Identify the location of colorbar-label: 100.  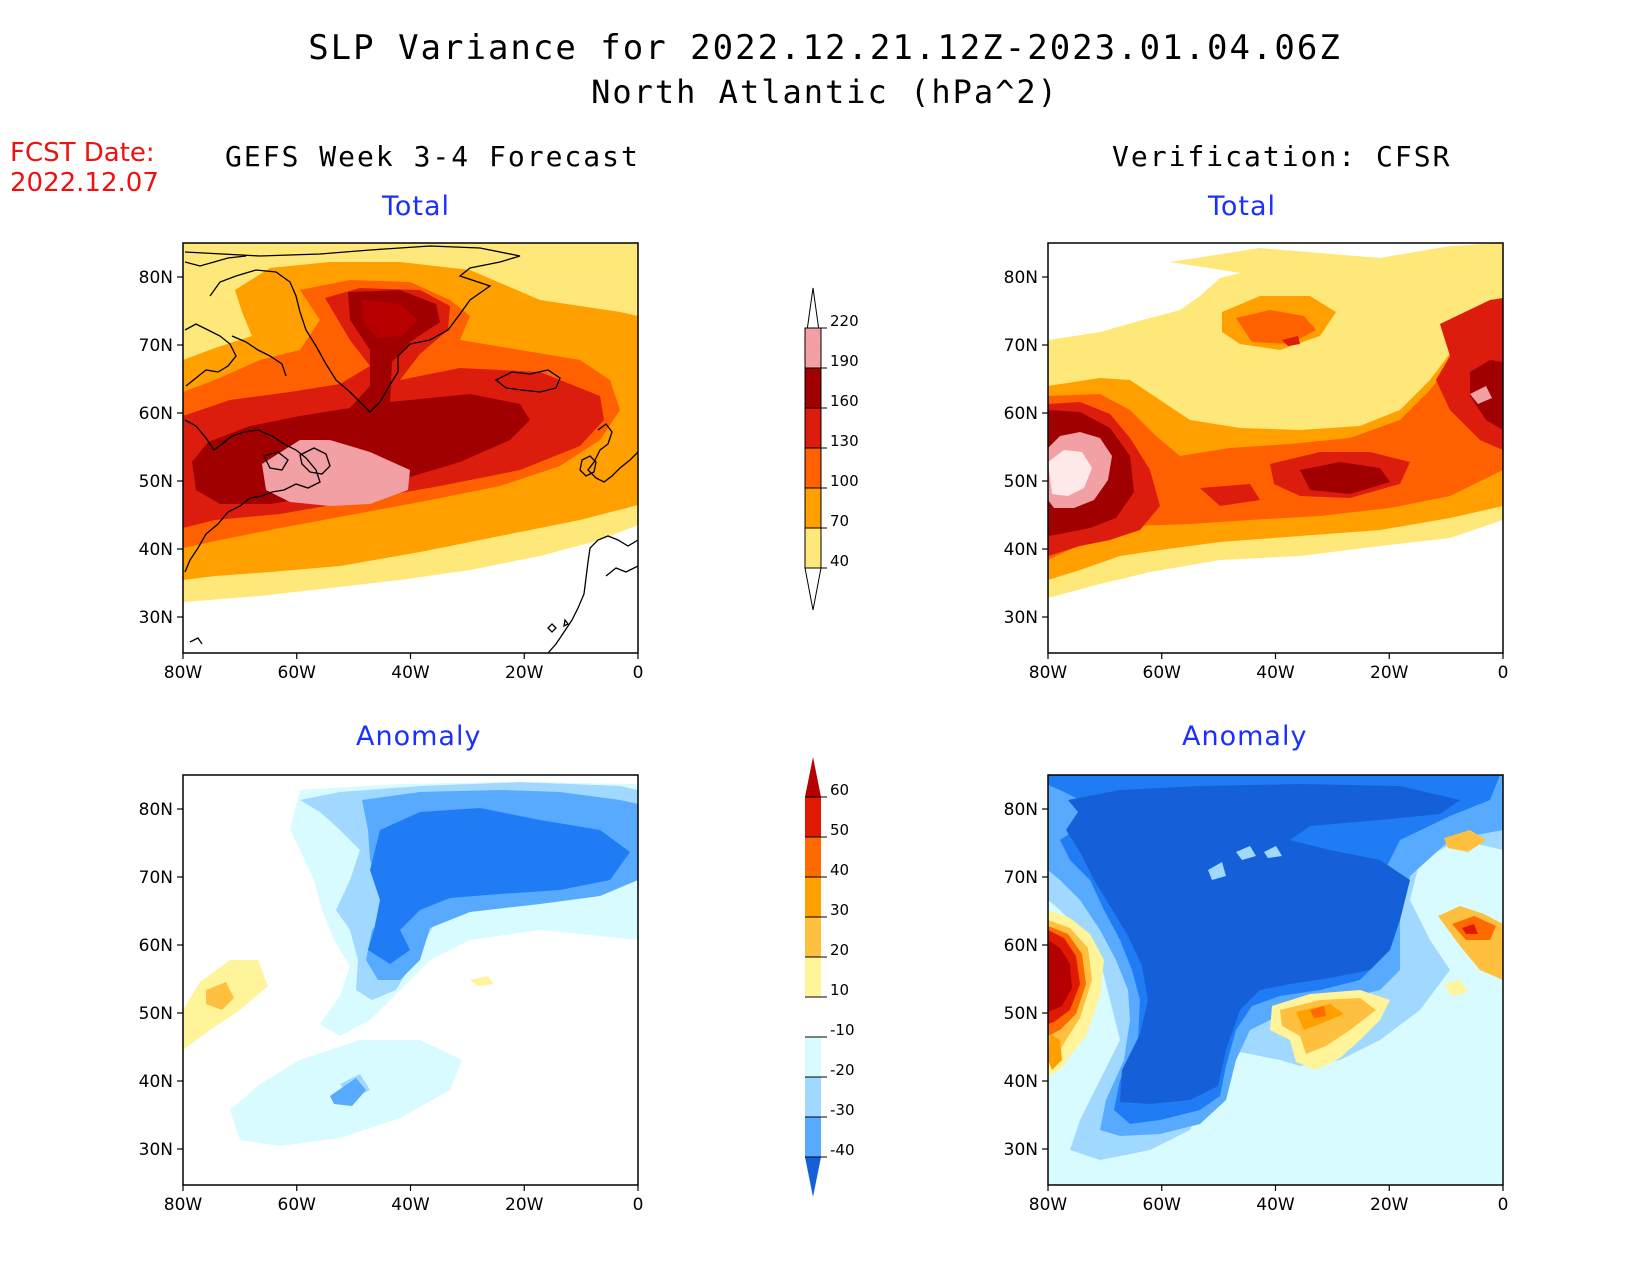
(844, 481).